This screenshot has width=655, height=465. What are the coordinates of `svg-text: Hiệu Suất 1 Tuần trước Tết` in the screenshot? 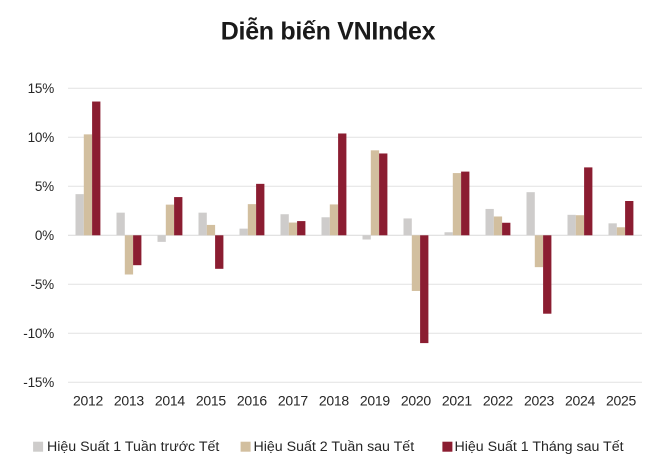 It's located at (133, 447).